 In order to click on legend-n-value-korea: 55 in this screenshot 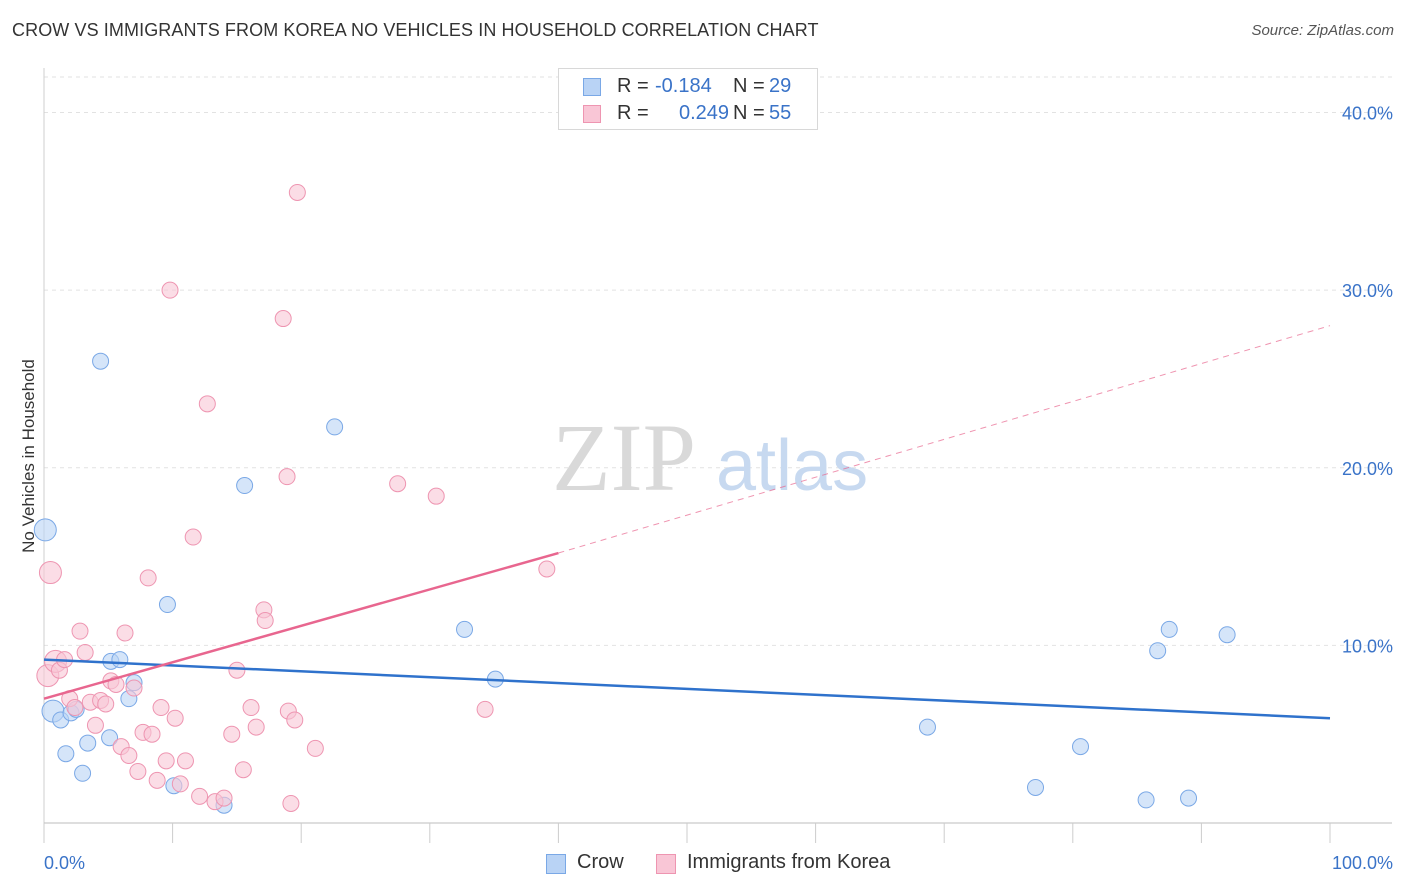, I will do `click(780, 113)`.